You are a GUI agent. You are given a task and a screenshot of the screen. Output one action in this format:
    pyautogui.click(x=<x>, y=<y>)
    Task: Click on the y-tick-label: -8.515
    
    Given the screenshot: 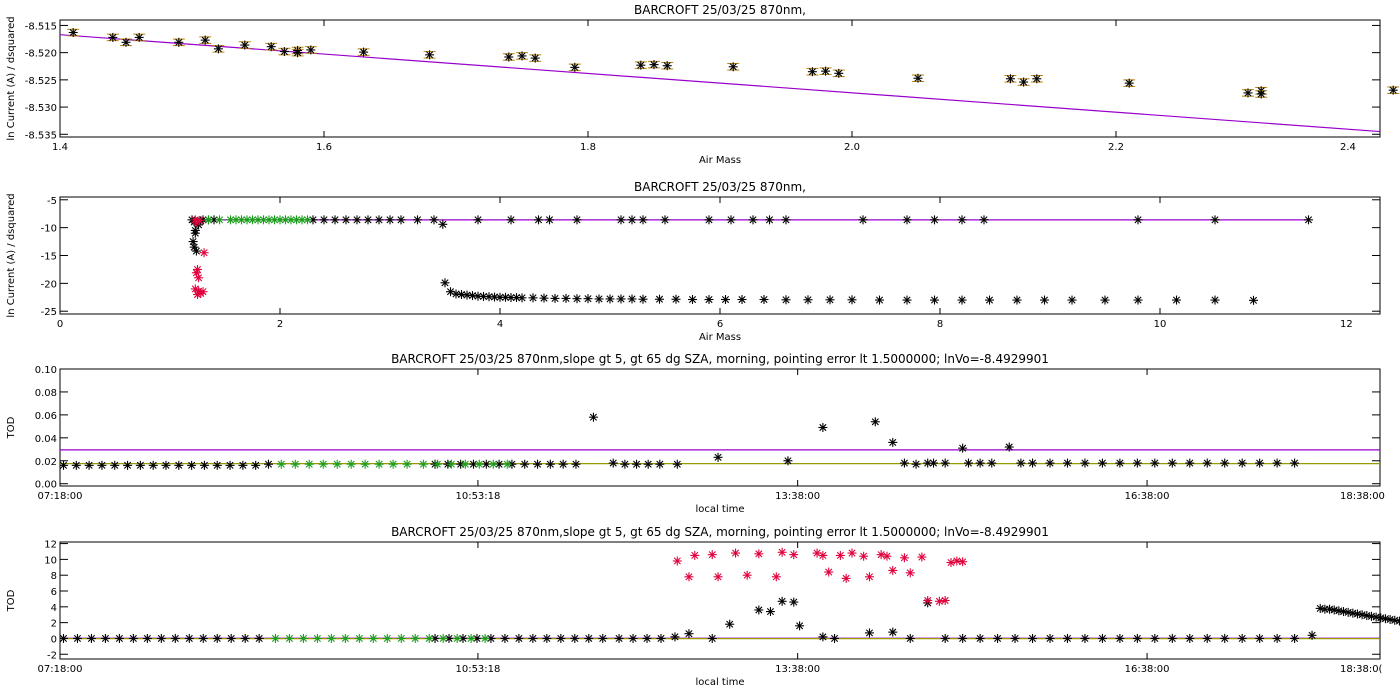 What is the action you would take?
    pyautogui.click(x=41, y=26)
    